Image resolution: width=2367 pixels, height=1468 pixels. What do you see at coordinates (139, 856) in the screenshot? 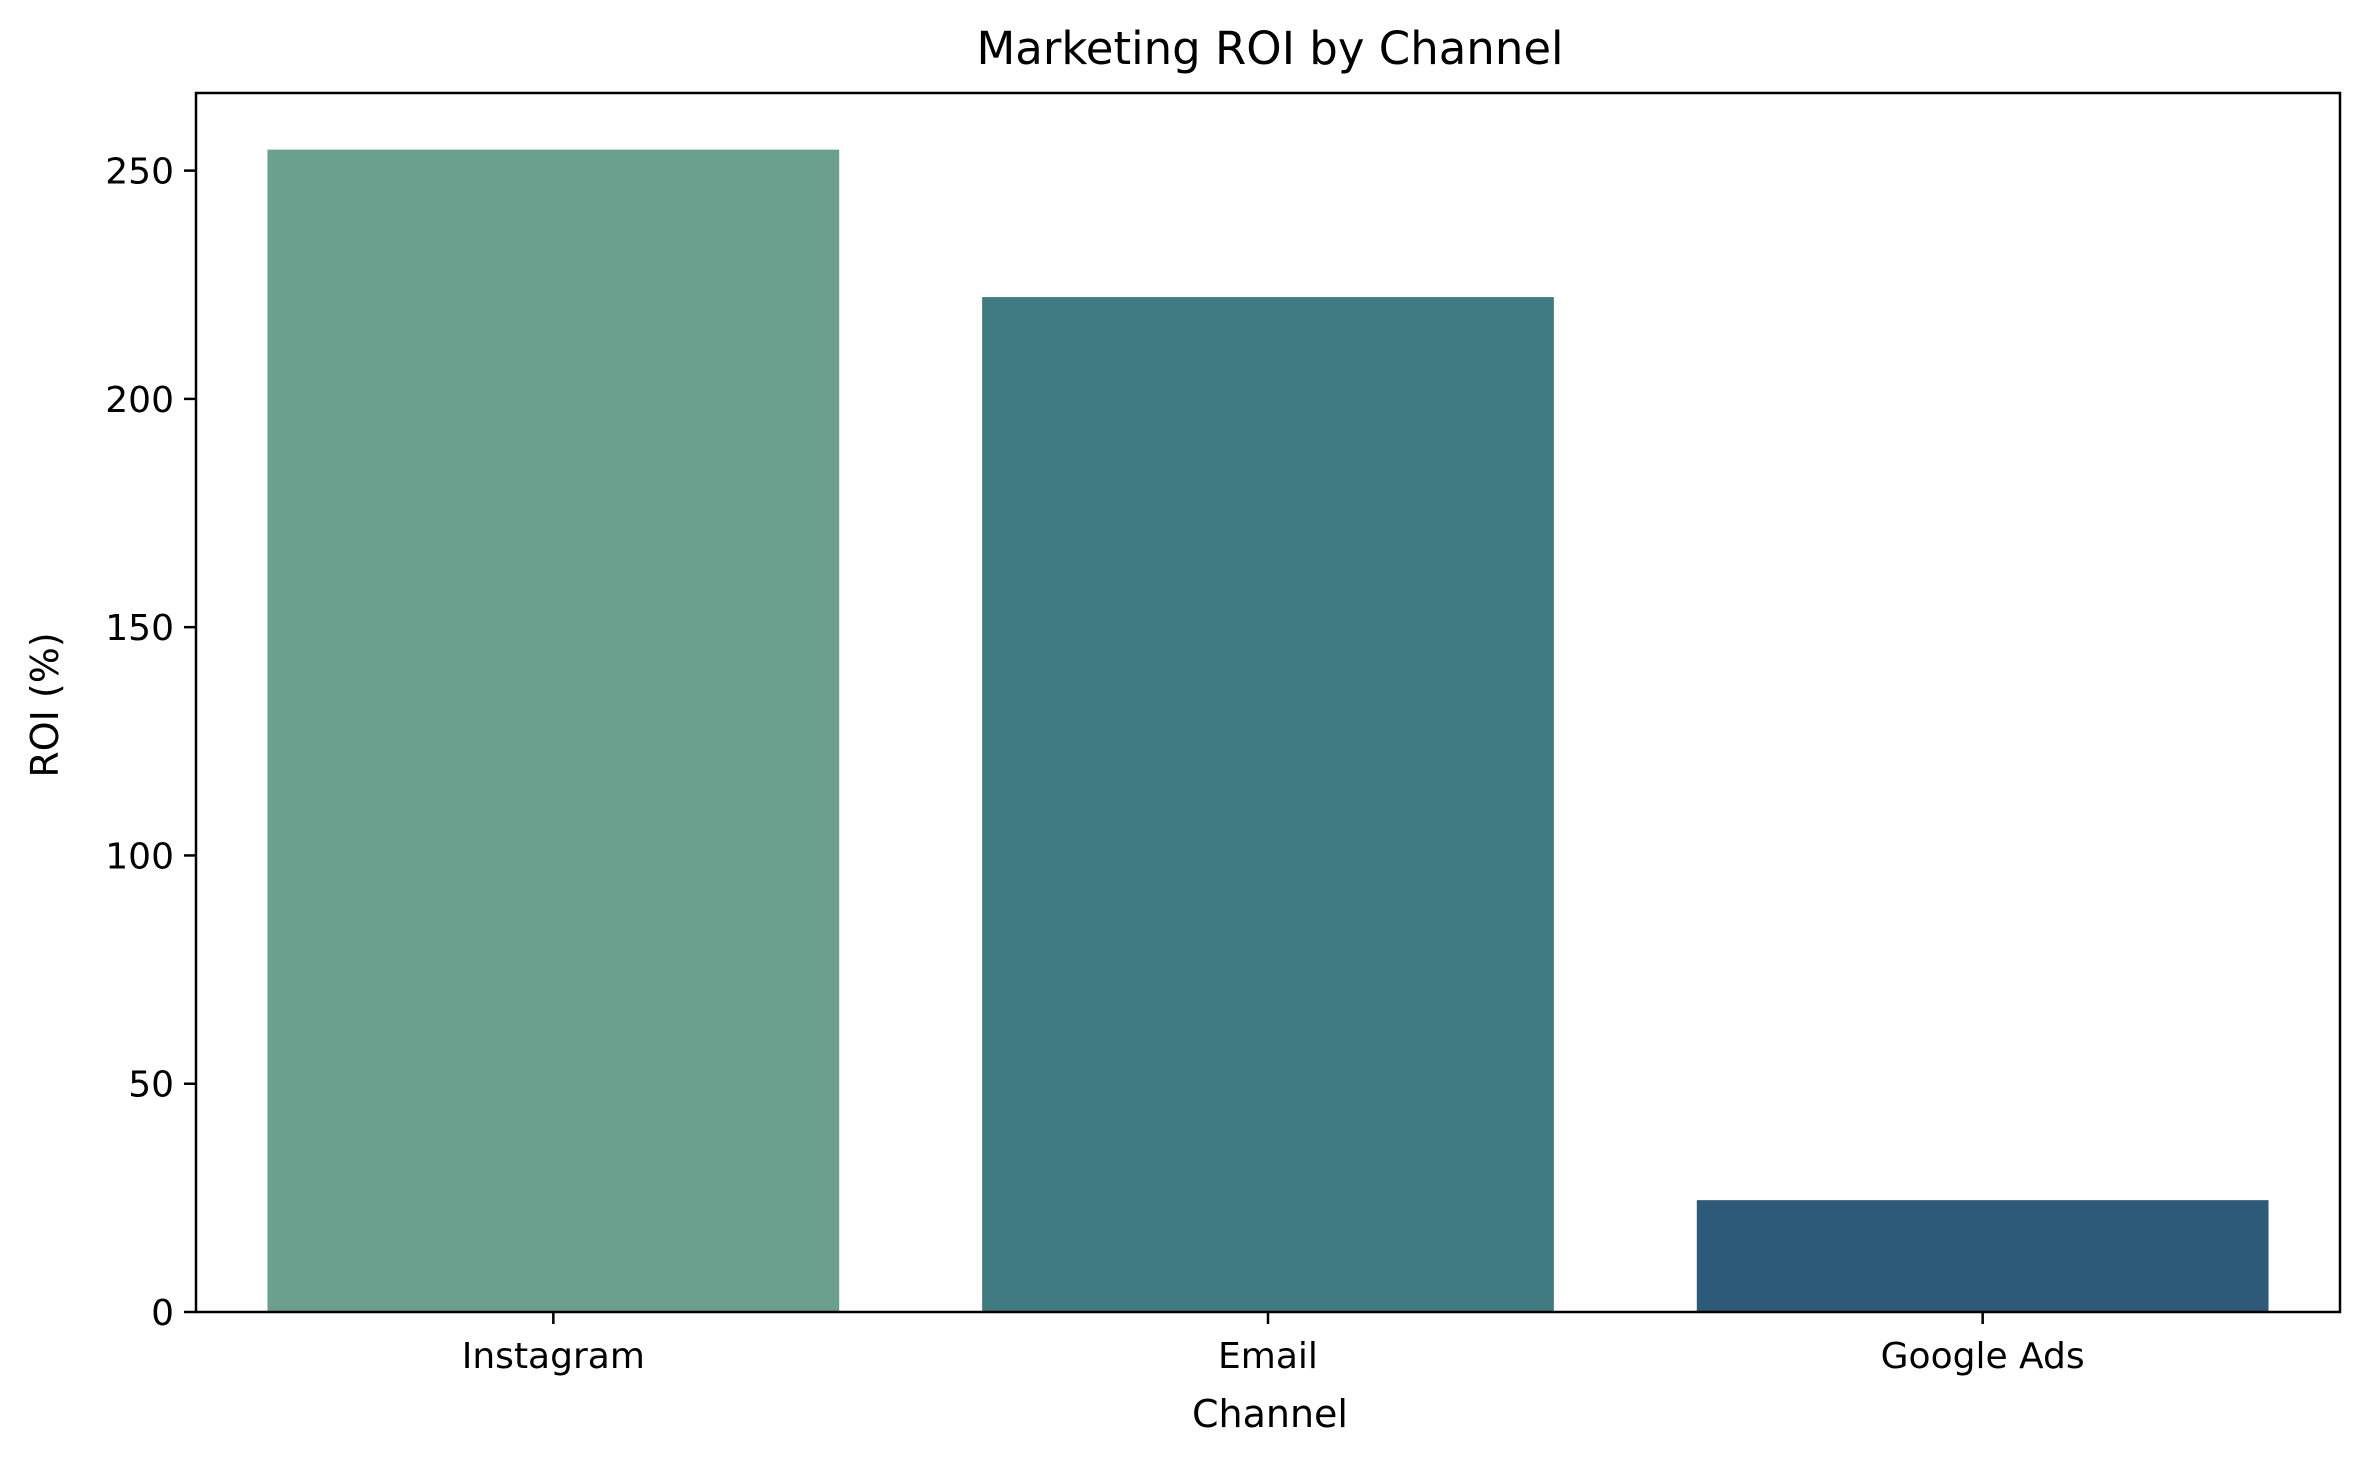
I see `y-tick-label: 100` at bounding box center [139, 856].